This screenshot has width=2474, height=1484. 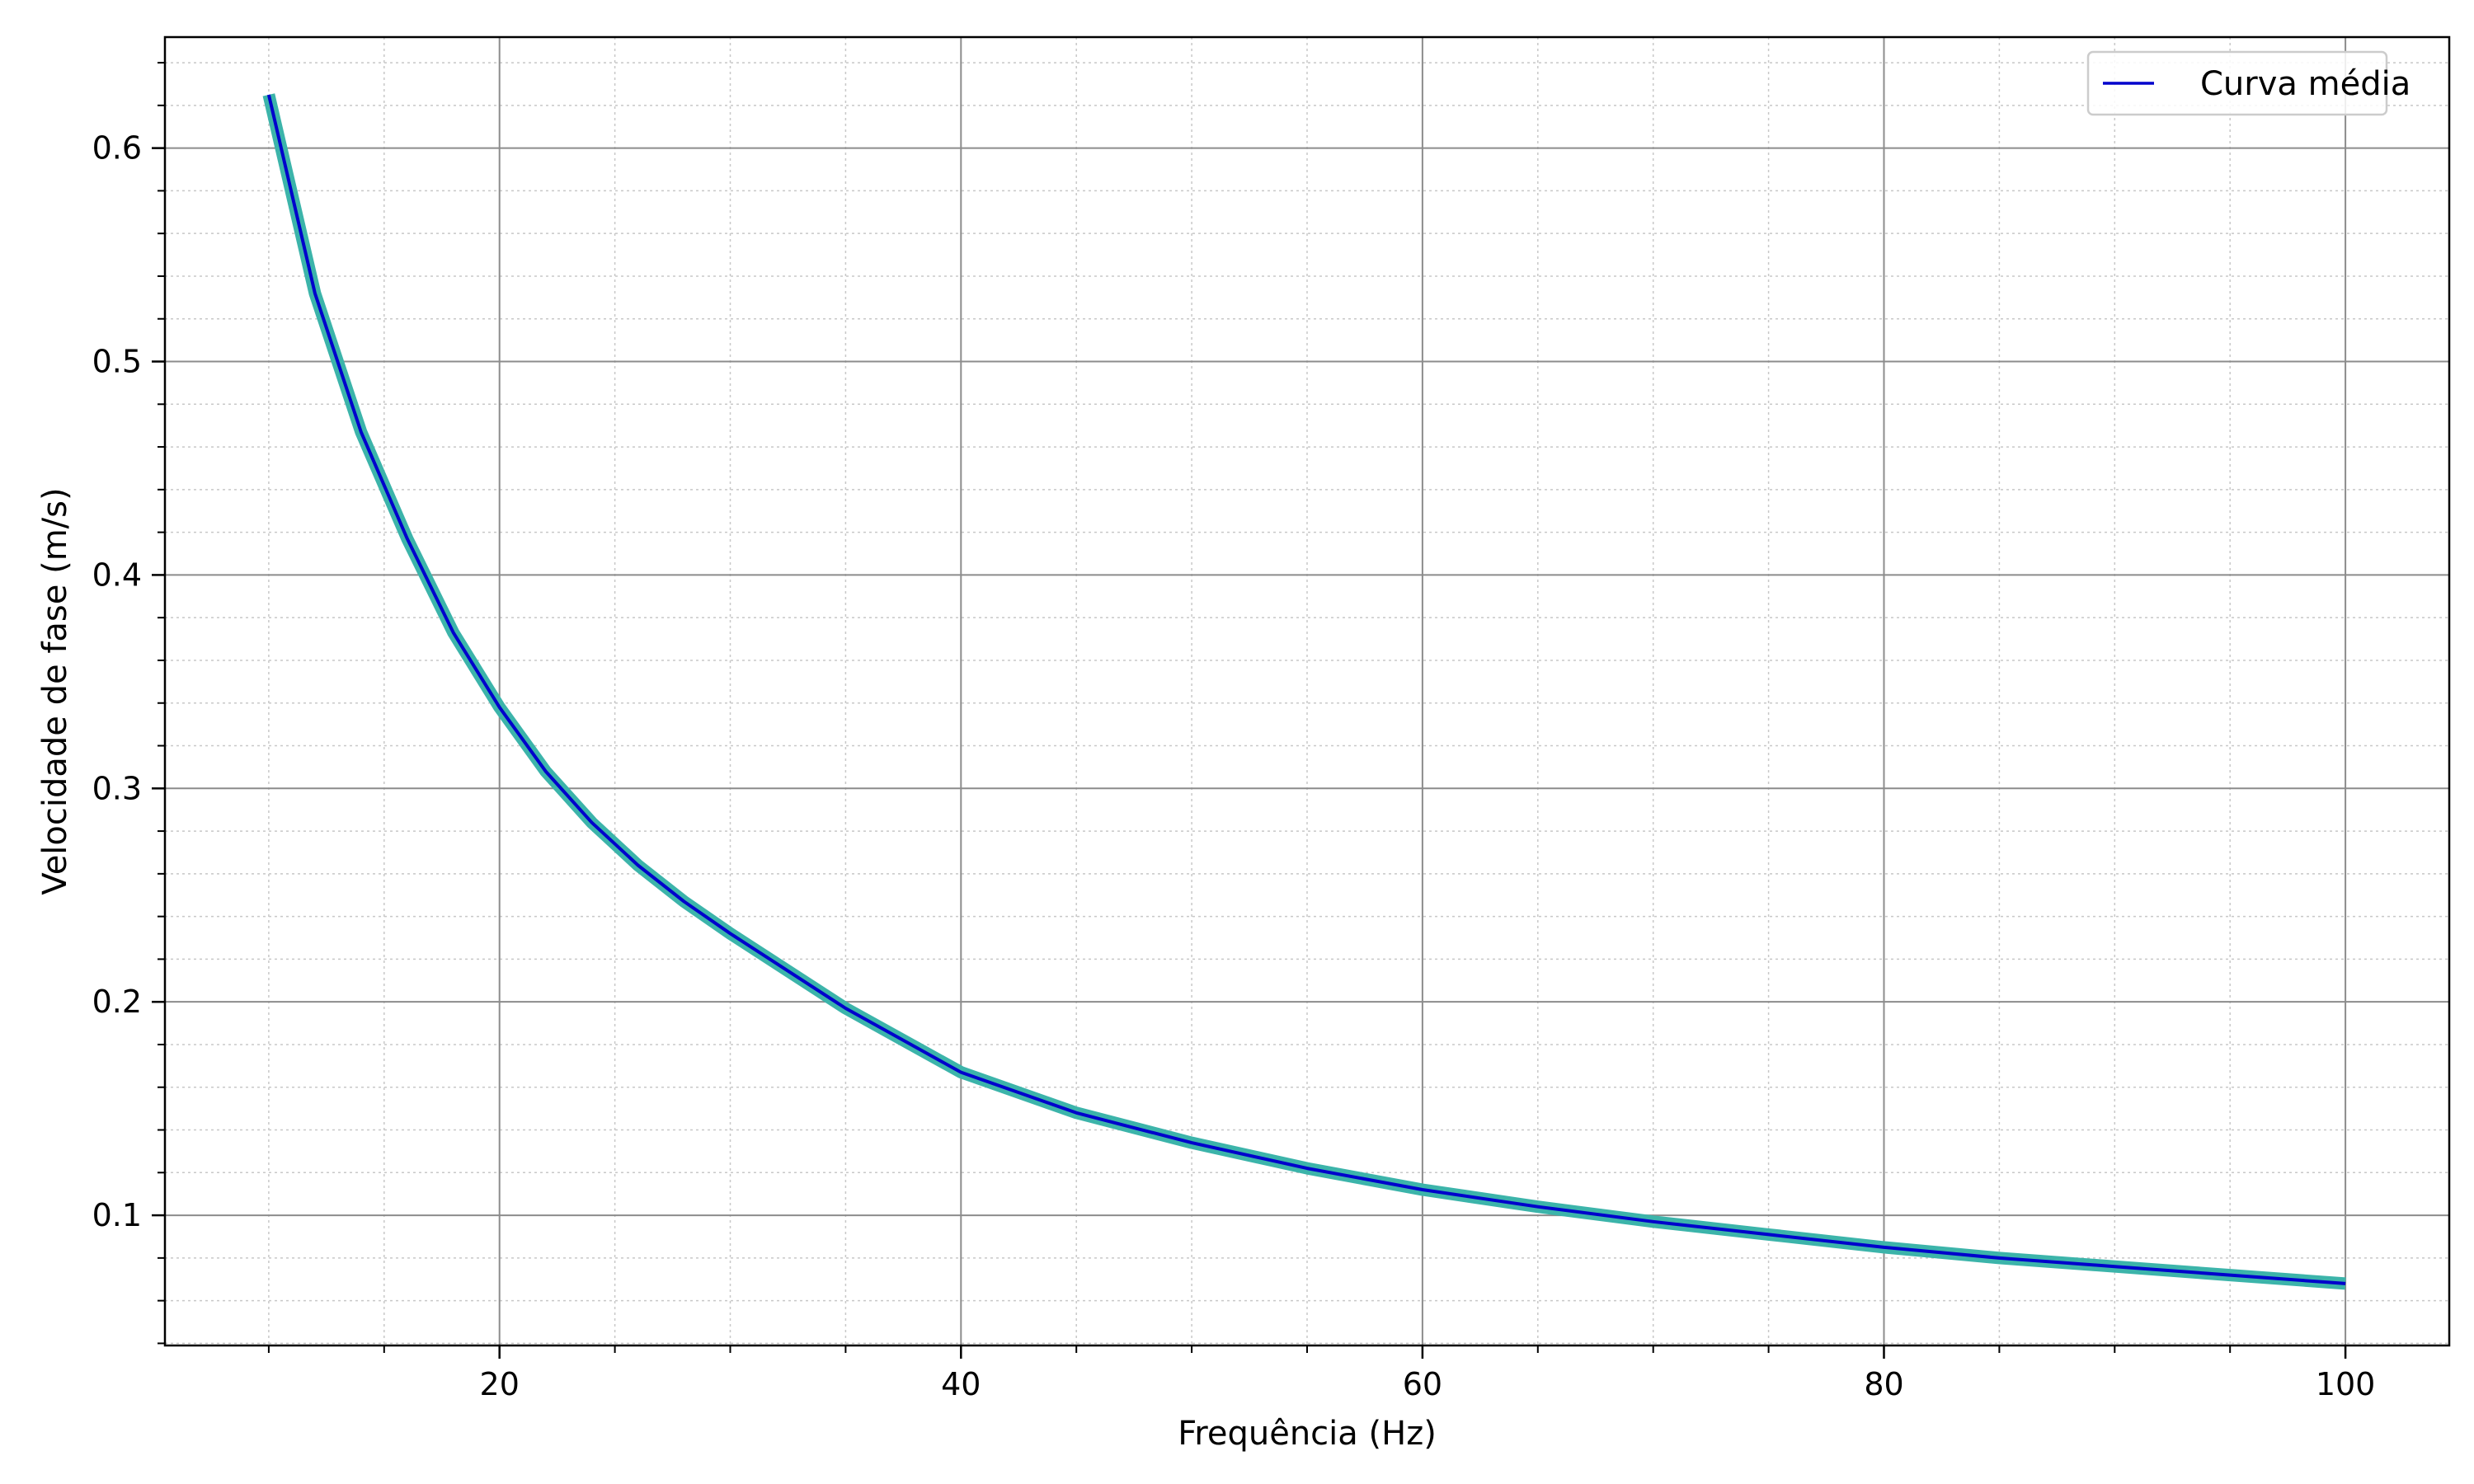 I want to click on x-tick-label: 100, so click(x=2346, y=1384).